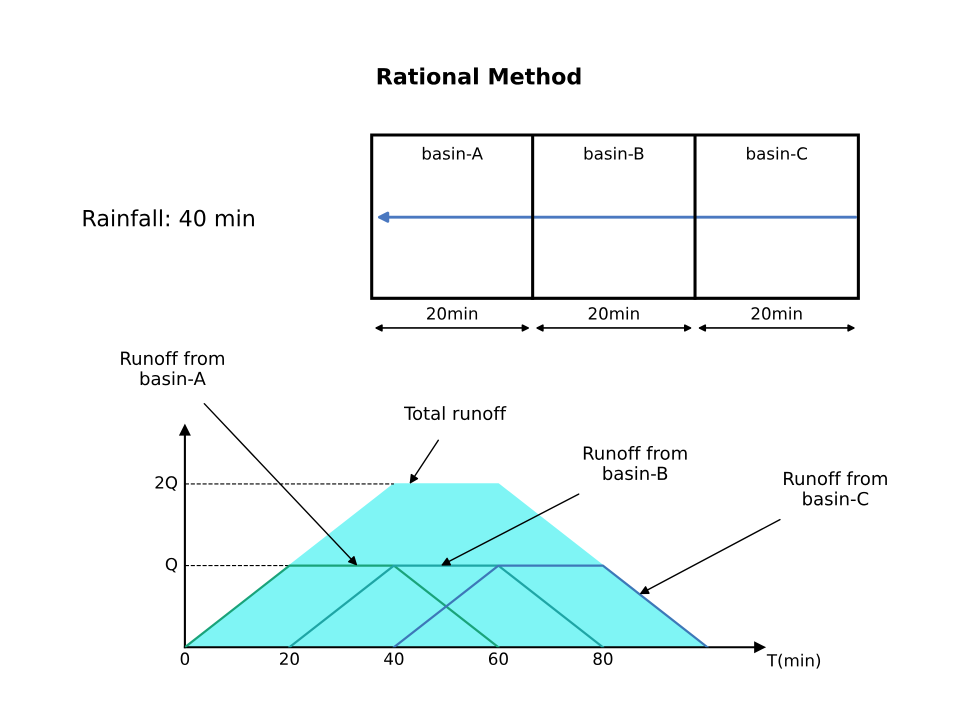 The width and height of the screenshot is (958, 724). I want to click on text: basin-C, so click(777, 153).